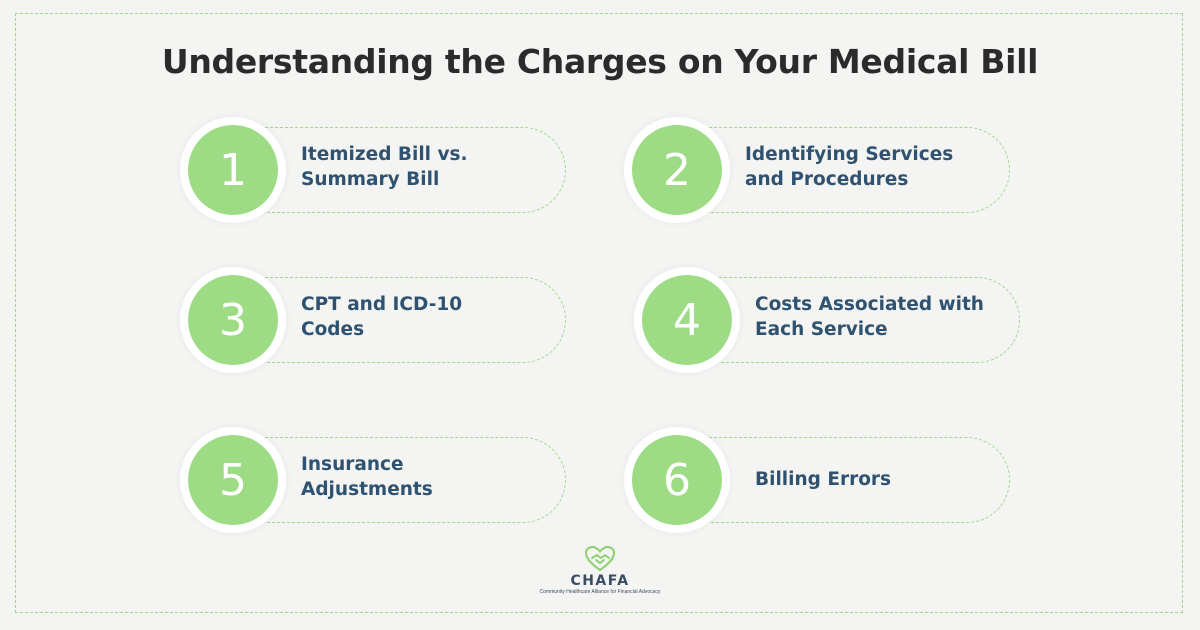  I want to click on step-item-3: 3 CPT and ICD-10 Codes, so click(380, 320).